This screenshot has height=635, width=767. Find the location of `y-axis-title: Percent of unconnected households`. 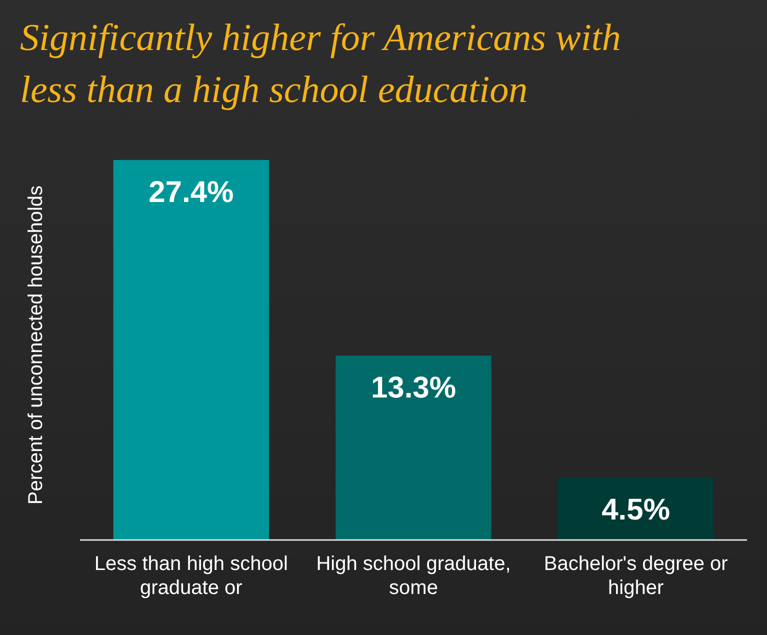

y-axis-title: Percent of unconnected households is located at coordinates (36, 345).